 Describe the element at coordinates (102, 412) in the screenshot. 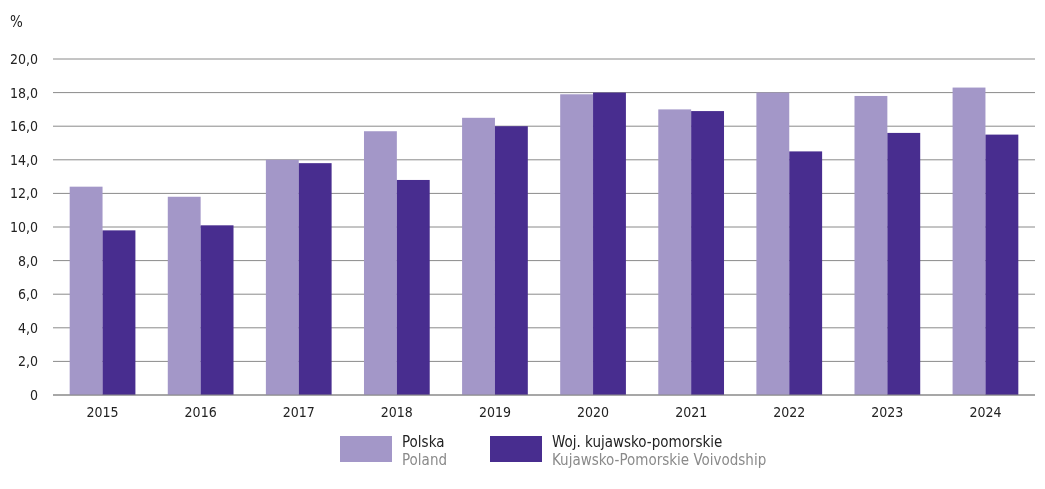

I see `x-tick-label: 2015` at that location.